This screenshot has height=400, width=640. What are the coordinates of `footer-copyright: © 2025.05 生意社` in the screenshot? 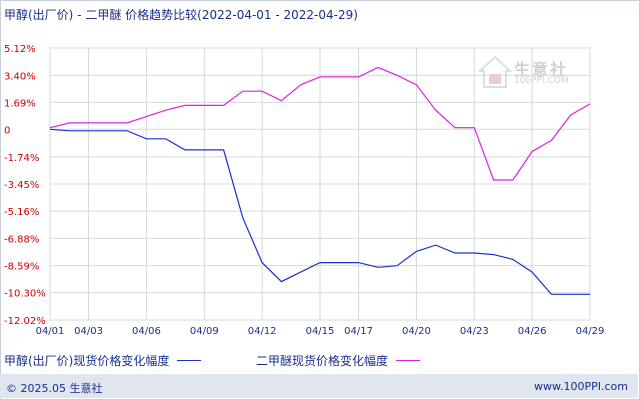 It's located at (54, 388).